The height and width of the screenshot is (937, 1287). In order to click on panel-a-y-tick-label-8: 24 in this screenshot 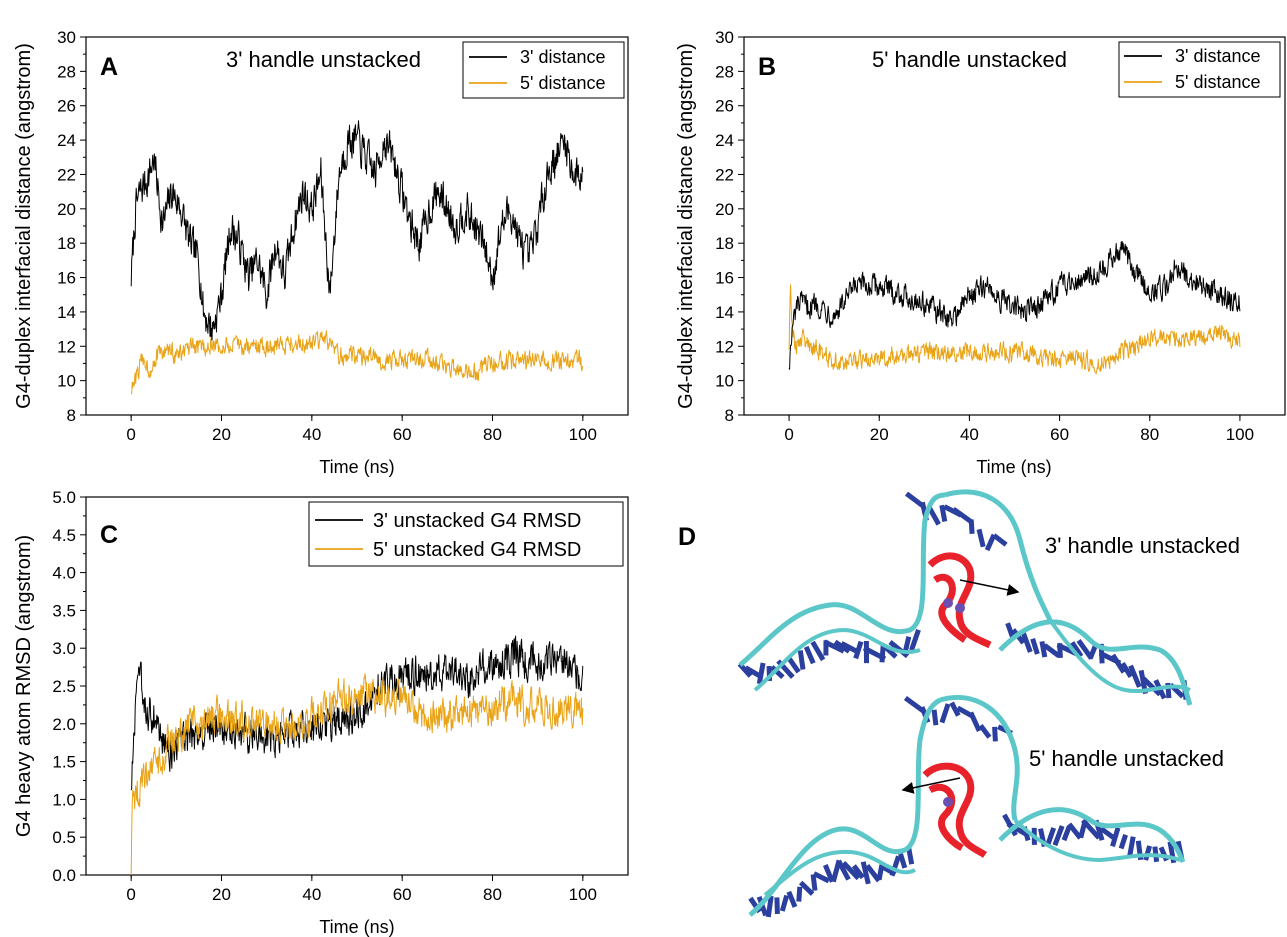, I will do `click(66, 140)`.